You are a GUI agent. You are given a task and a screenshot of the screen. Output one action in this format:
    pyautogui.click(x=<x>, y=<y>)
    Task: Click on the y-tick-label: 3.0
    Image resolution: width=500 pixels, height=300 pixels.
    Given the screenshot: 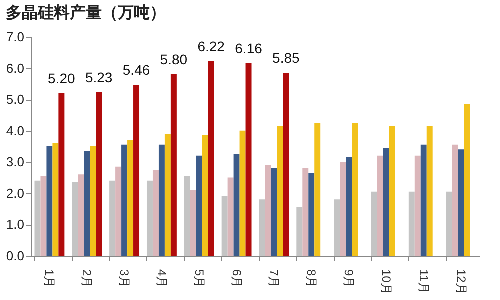 What is the action you would take?
    pyautogui.click(x=15, y=162)
    